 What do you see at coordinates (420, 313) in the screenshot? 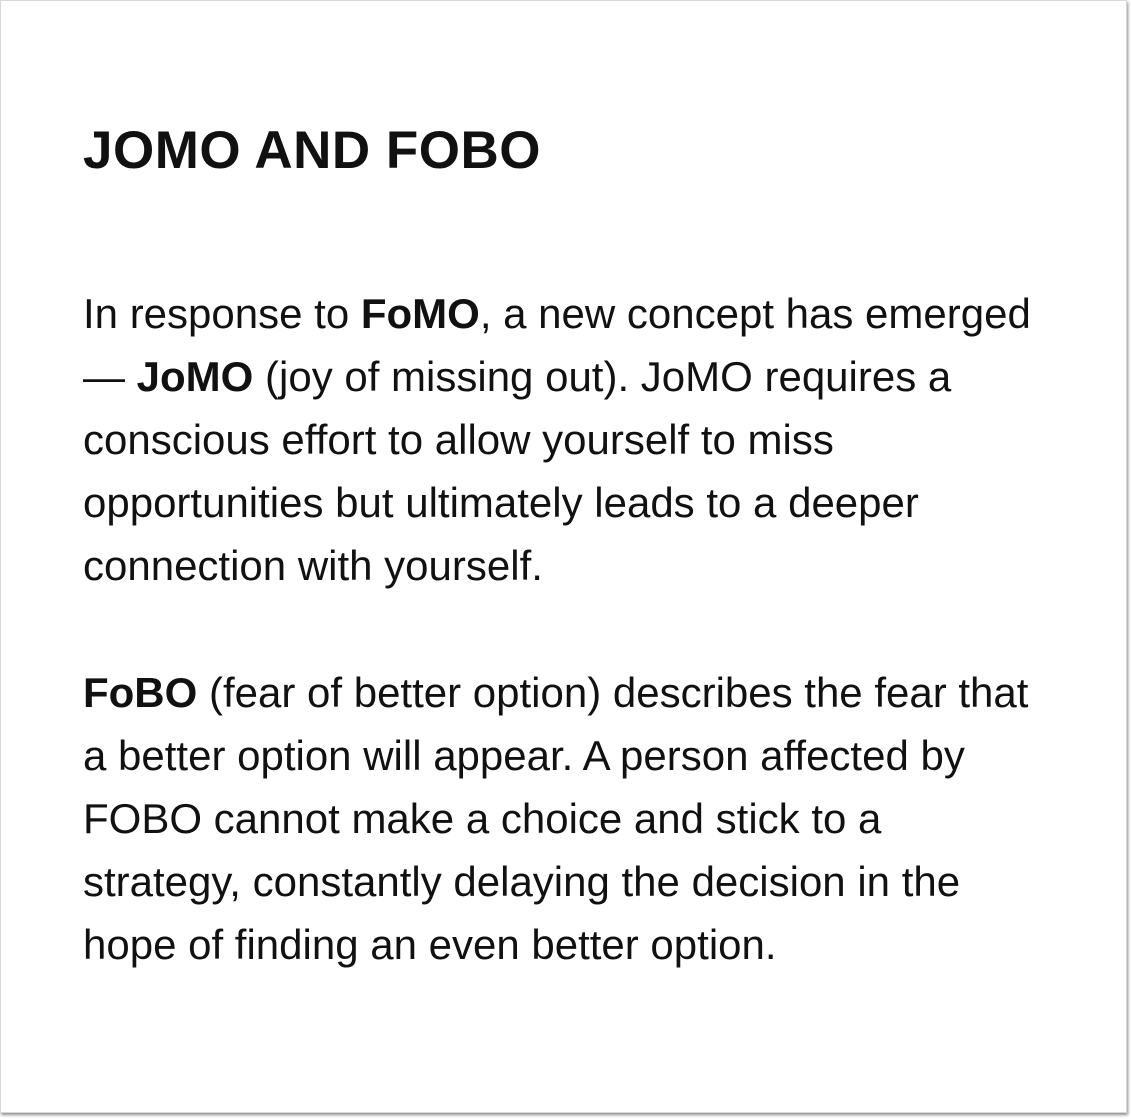
I see `fomo-term: FoMO` at bounding box center [420, 313].